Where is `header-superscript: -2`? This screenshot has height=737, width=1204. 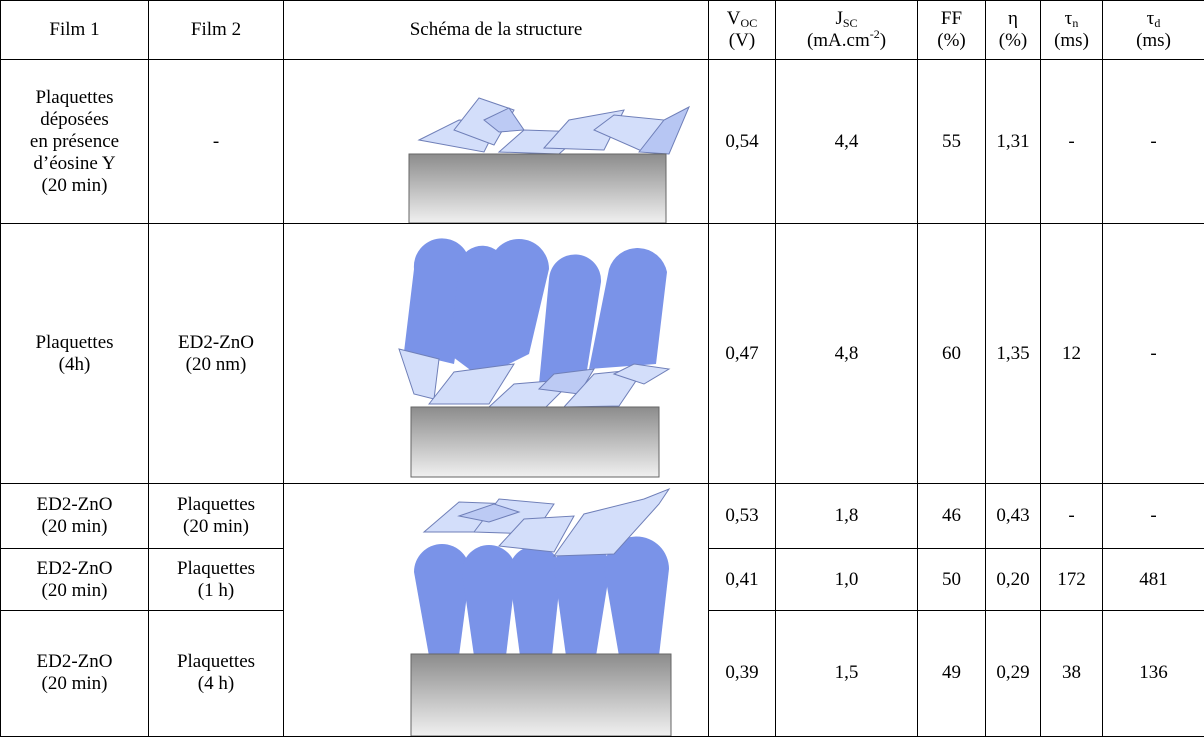 header-superscript: -2 is located at coordinates (874, 34).